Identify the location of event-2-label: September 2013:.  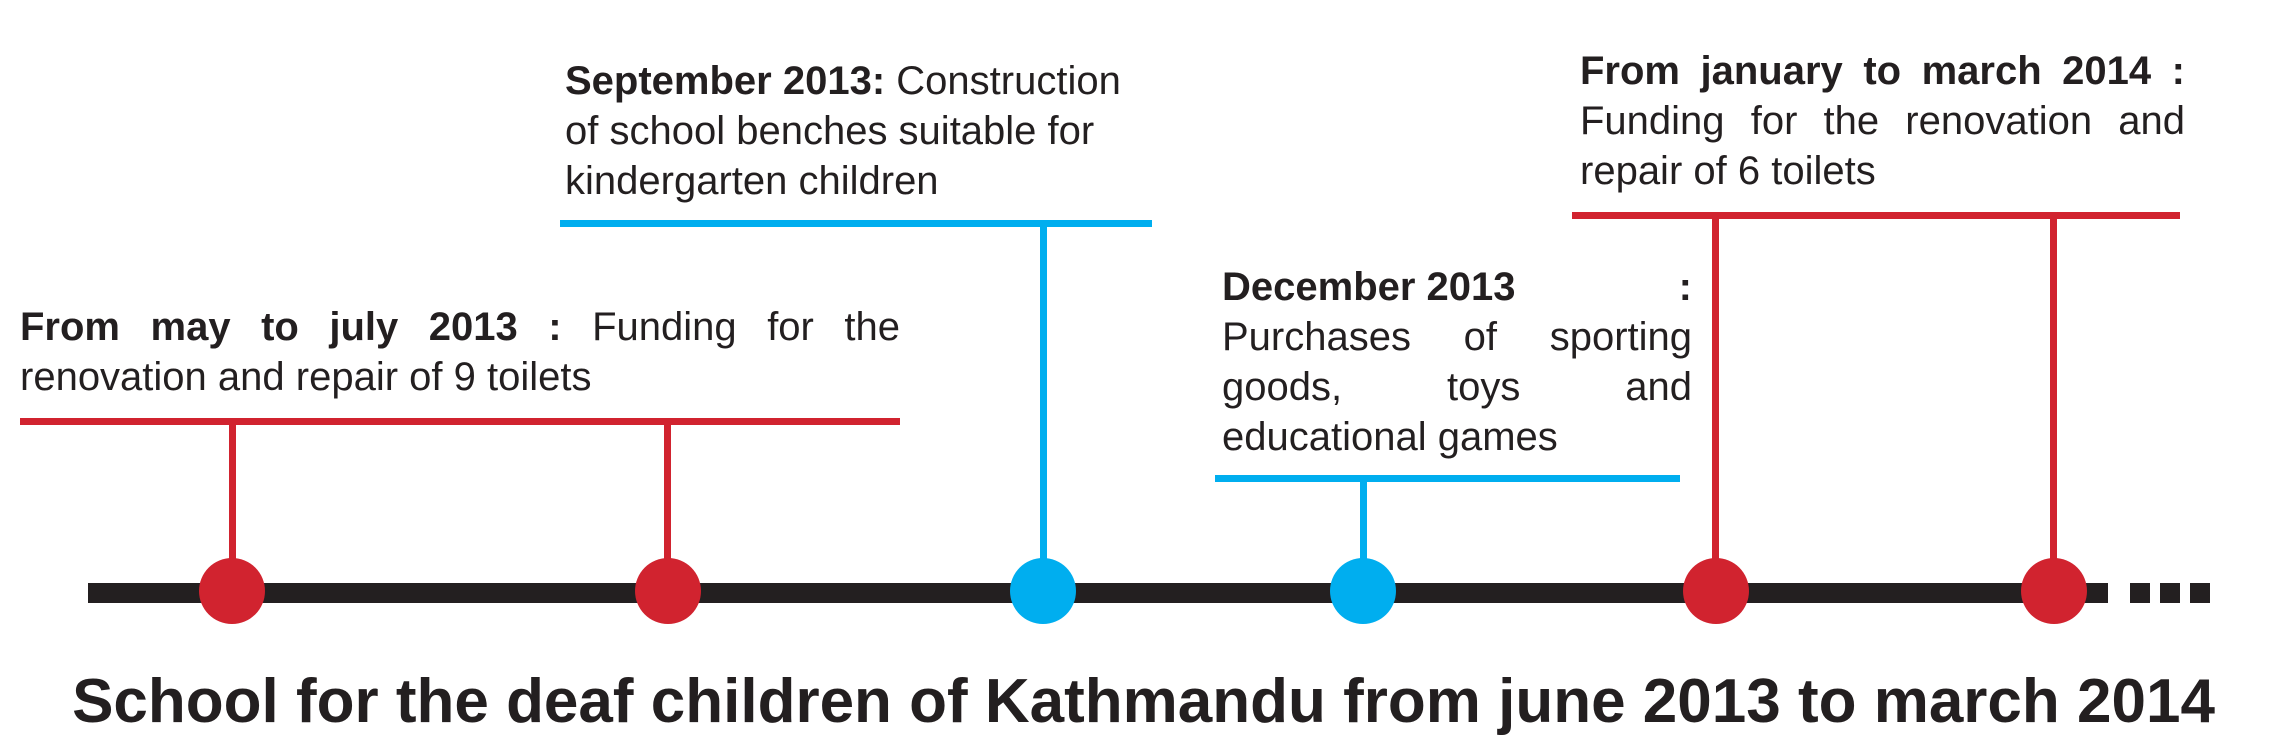
(725, 81).